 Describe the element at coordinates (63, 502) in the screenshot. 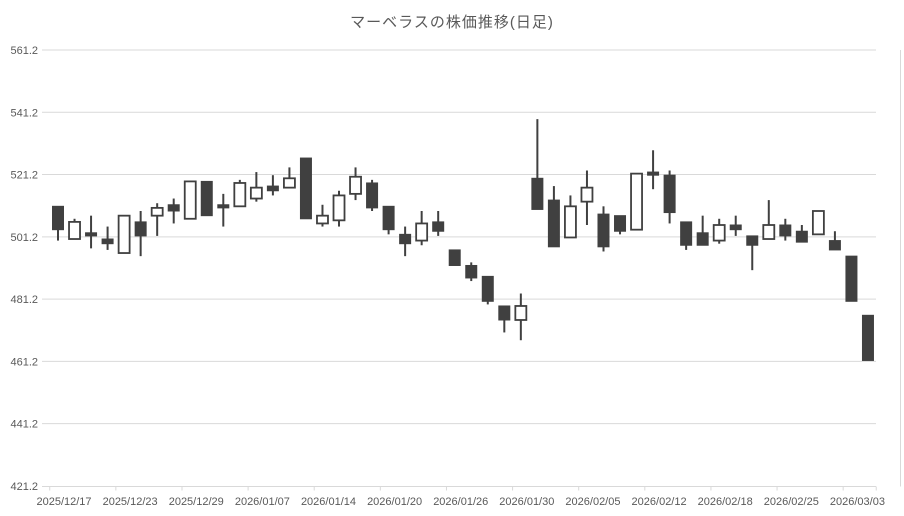

I see `x-axis-label: 2025/12/17` at that location.